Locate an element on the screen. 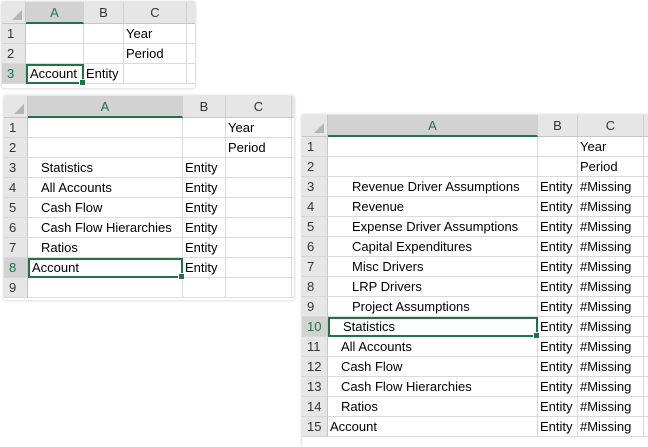  cell-a3: Statistics is located at coordinates (105, 168).